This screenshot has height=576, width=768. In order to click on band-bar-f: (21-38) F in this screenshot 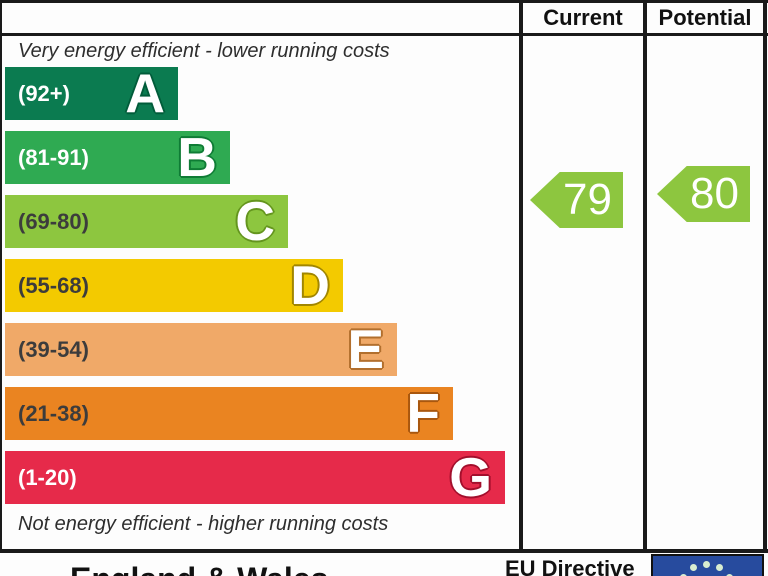, I will do `click(229, 412)`.